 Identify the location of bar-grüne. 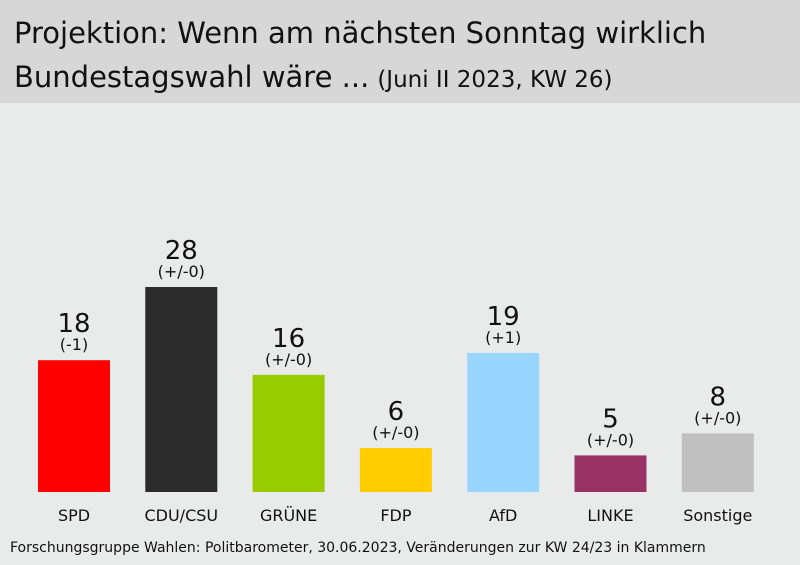
(288, 433).